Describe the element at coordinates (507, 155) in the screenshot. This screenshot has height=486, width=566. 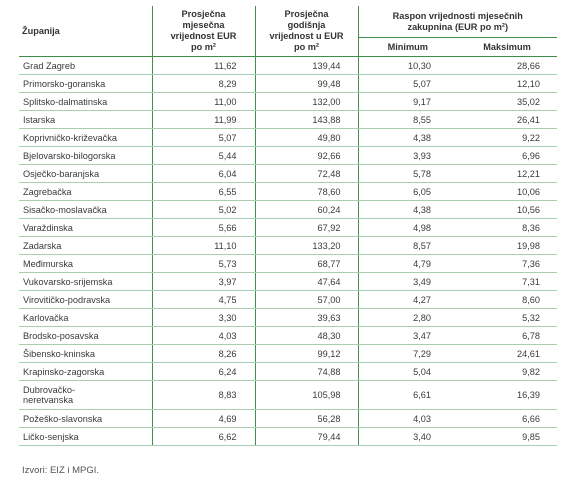
I see `maximum-value: 6,96` at that location.